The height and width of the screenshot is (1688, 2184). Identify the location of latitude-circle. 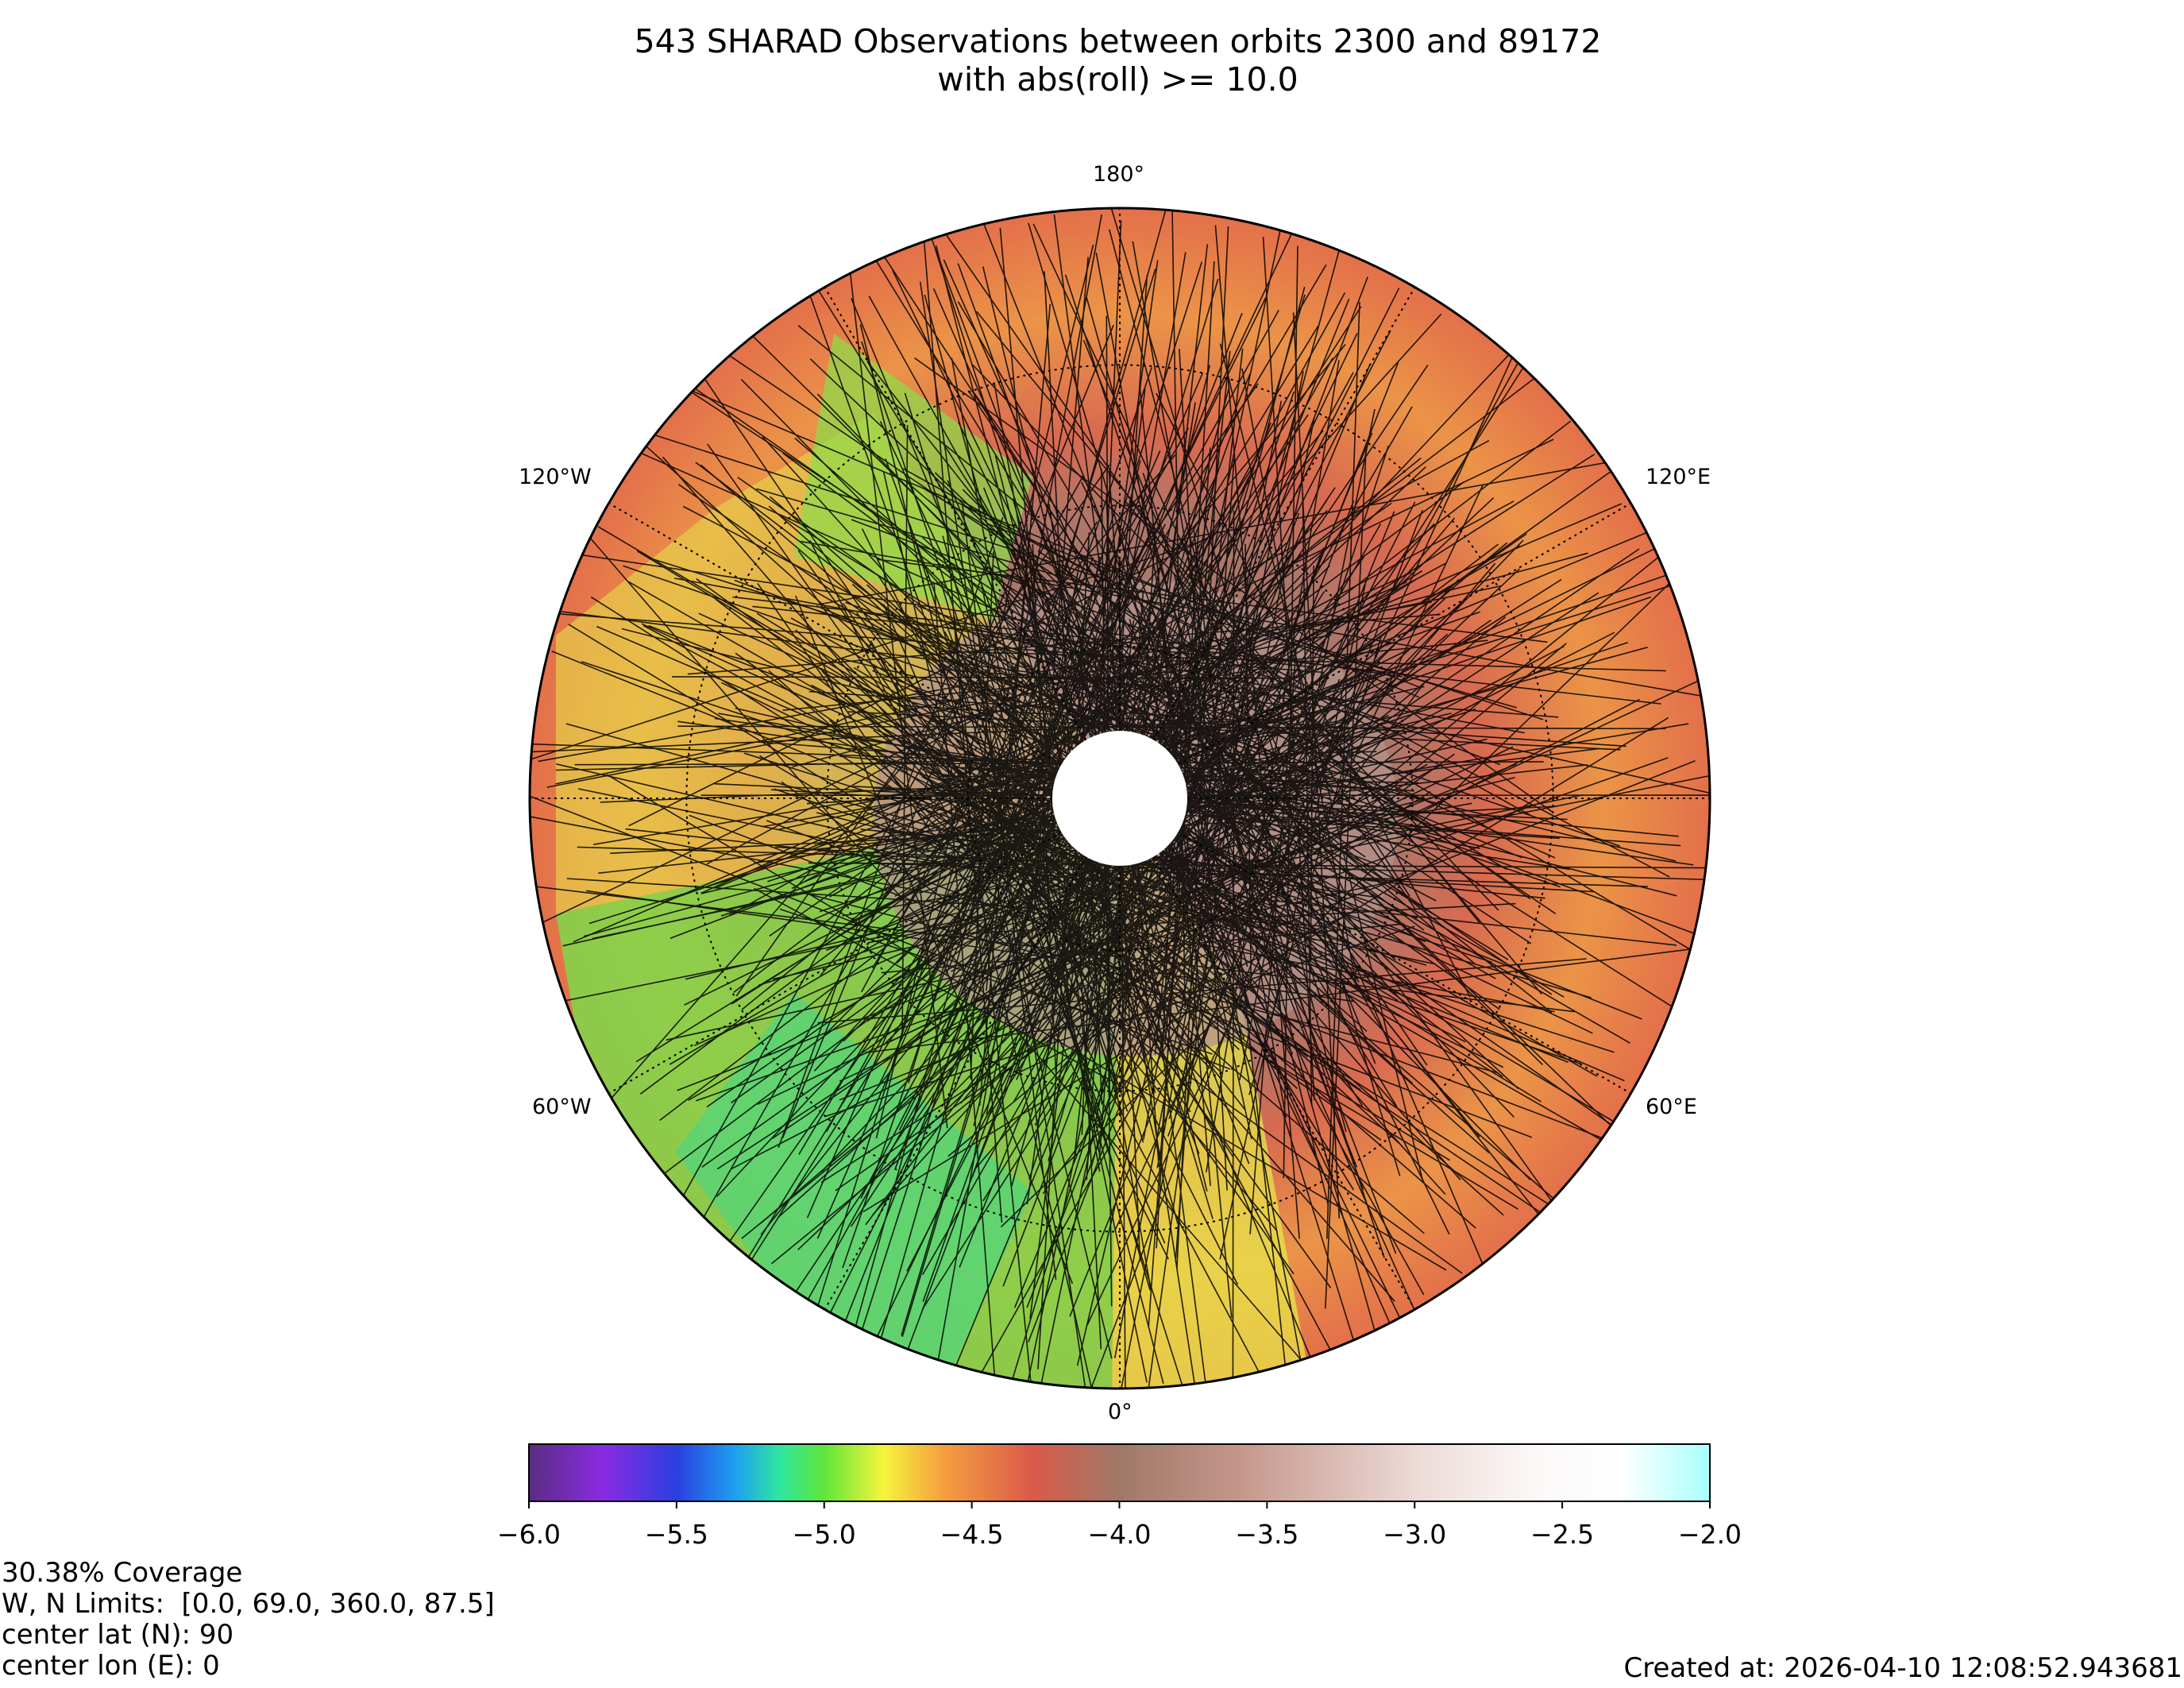
(1120, 798).